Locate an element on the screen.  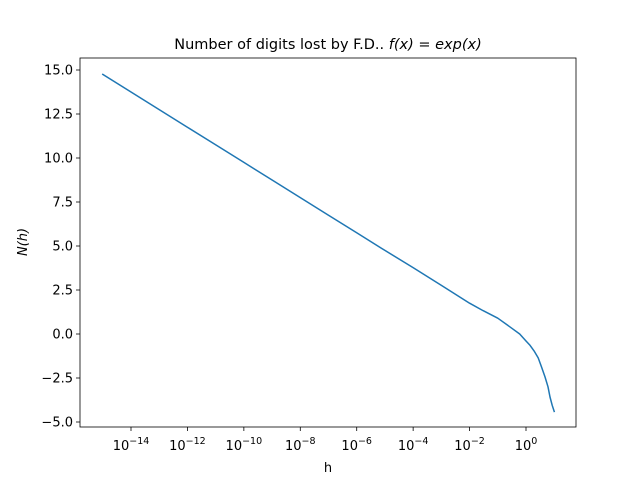
x-tick-label: 10⁰ is located at coordinates (526, 445).